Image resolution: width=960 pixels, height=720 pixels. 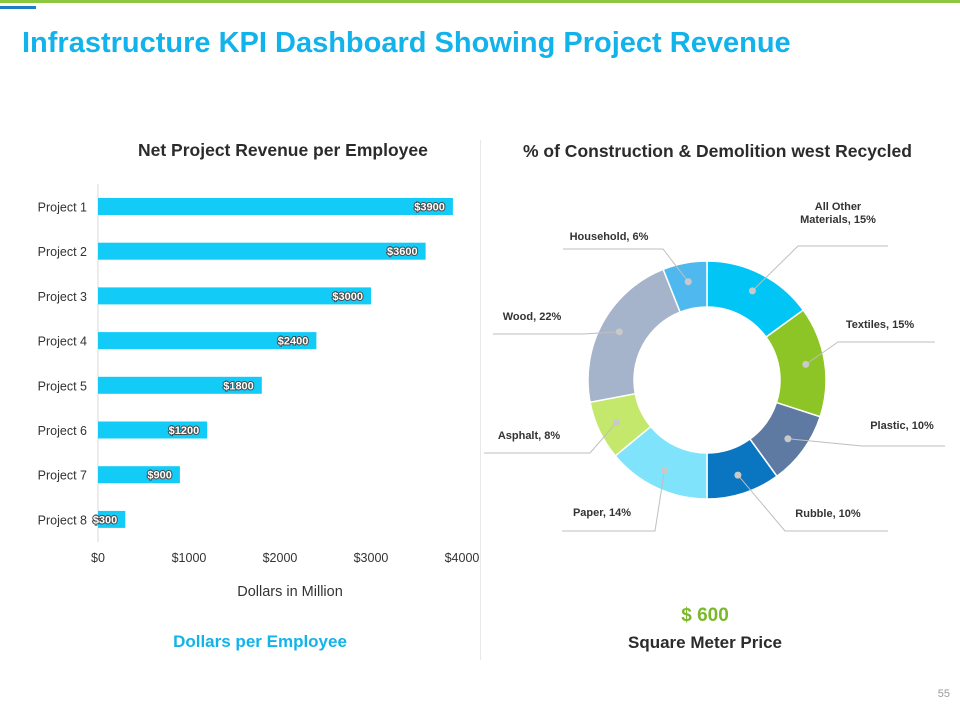 What do you see at coordinates (280, 558) in the screenshot?
I see `x-tick-label: $2000` at bounding box center [280, 558].